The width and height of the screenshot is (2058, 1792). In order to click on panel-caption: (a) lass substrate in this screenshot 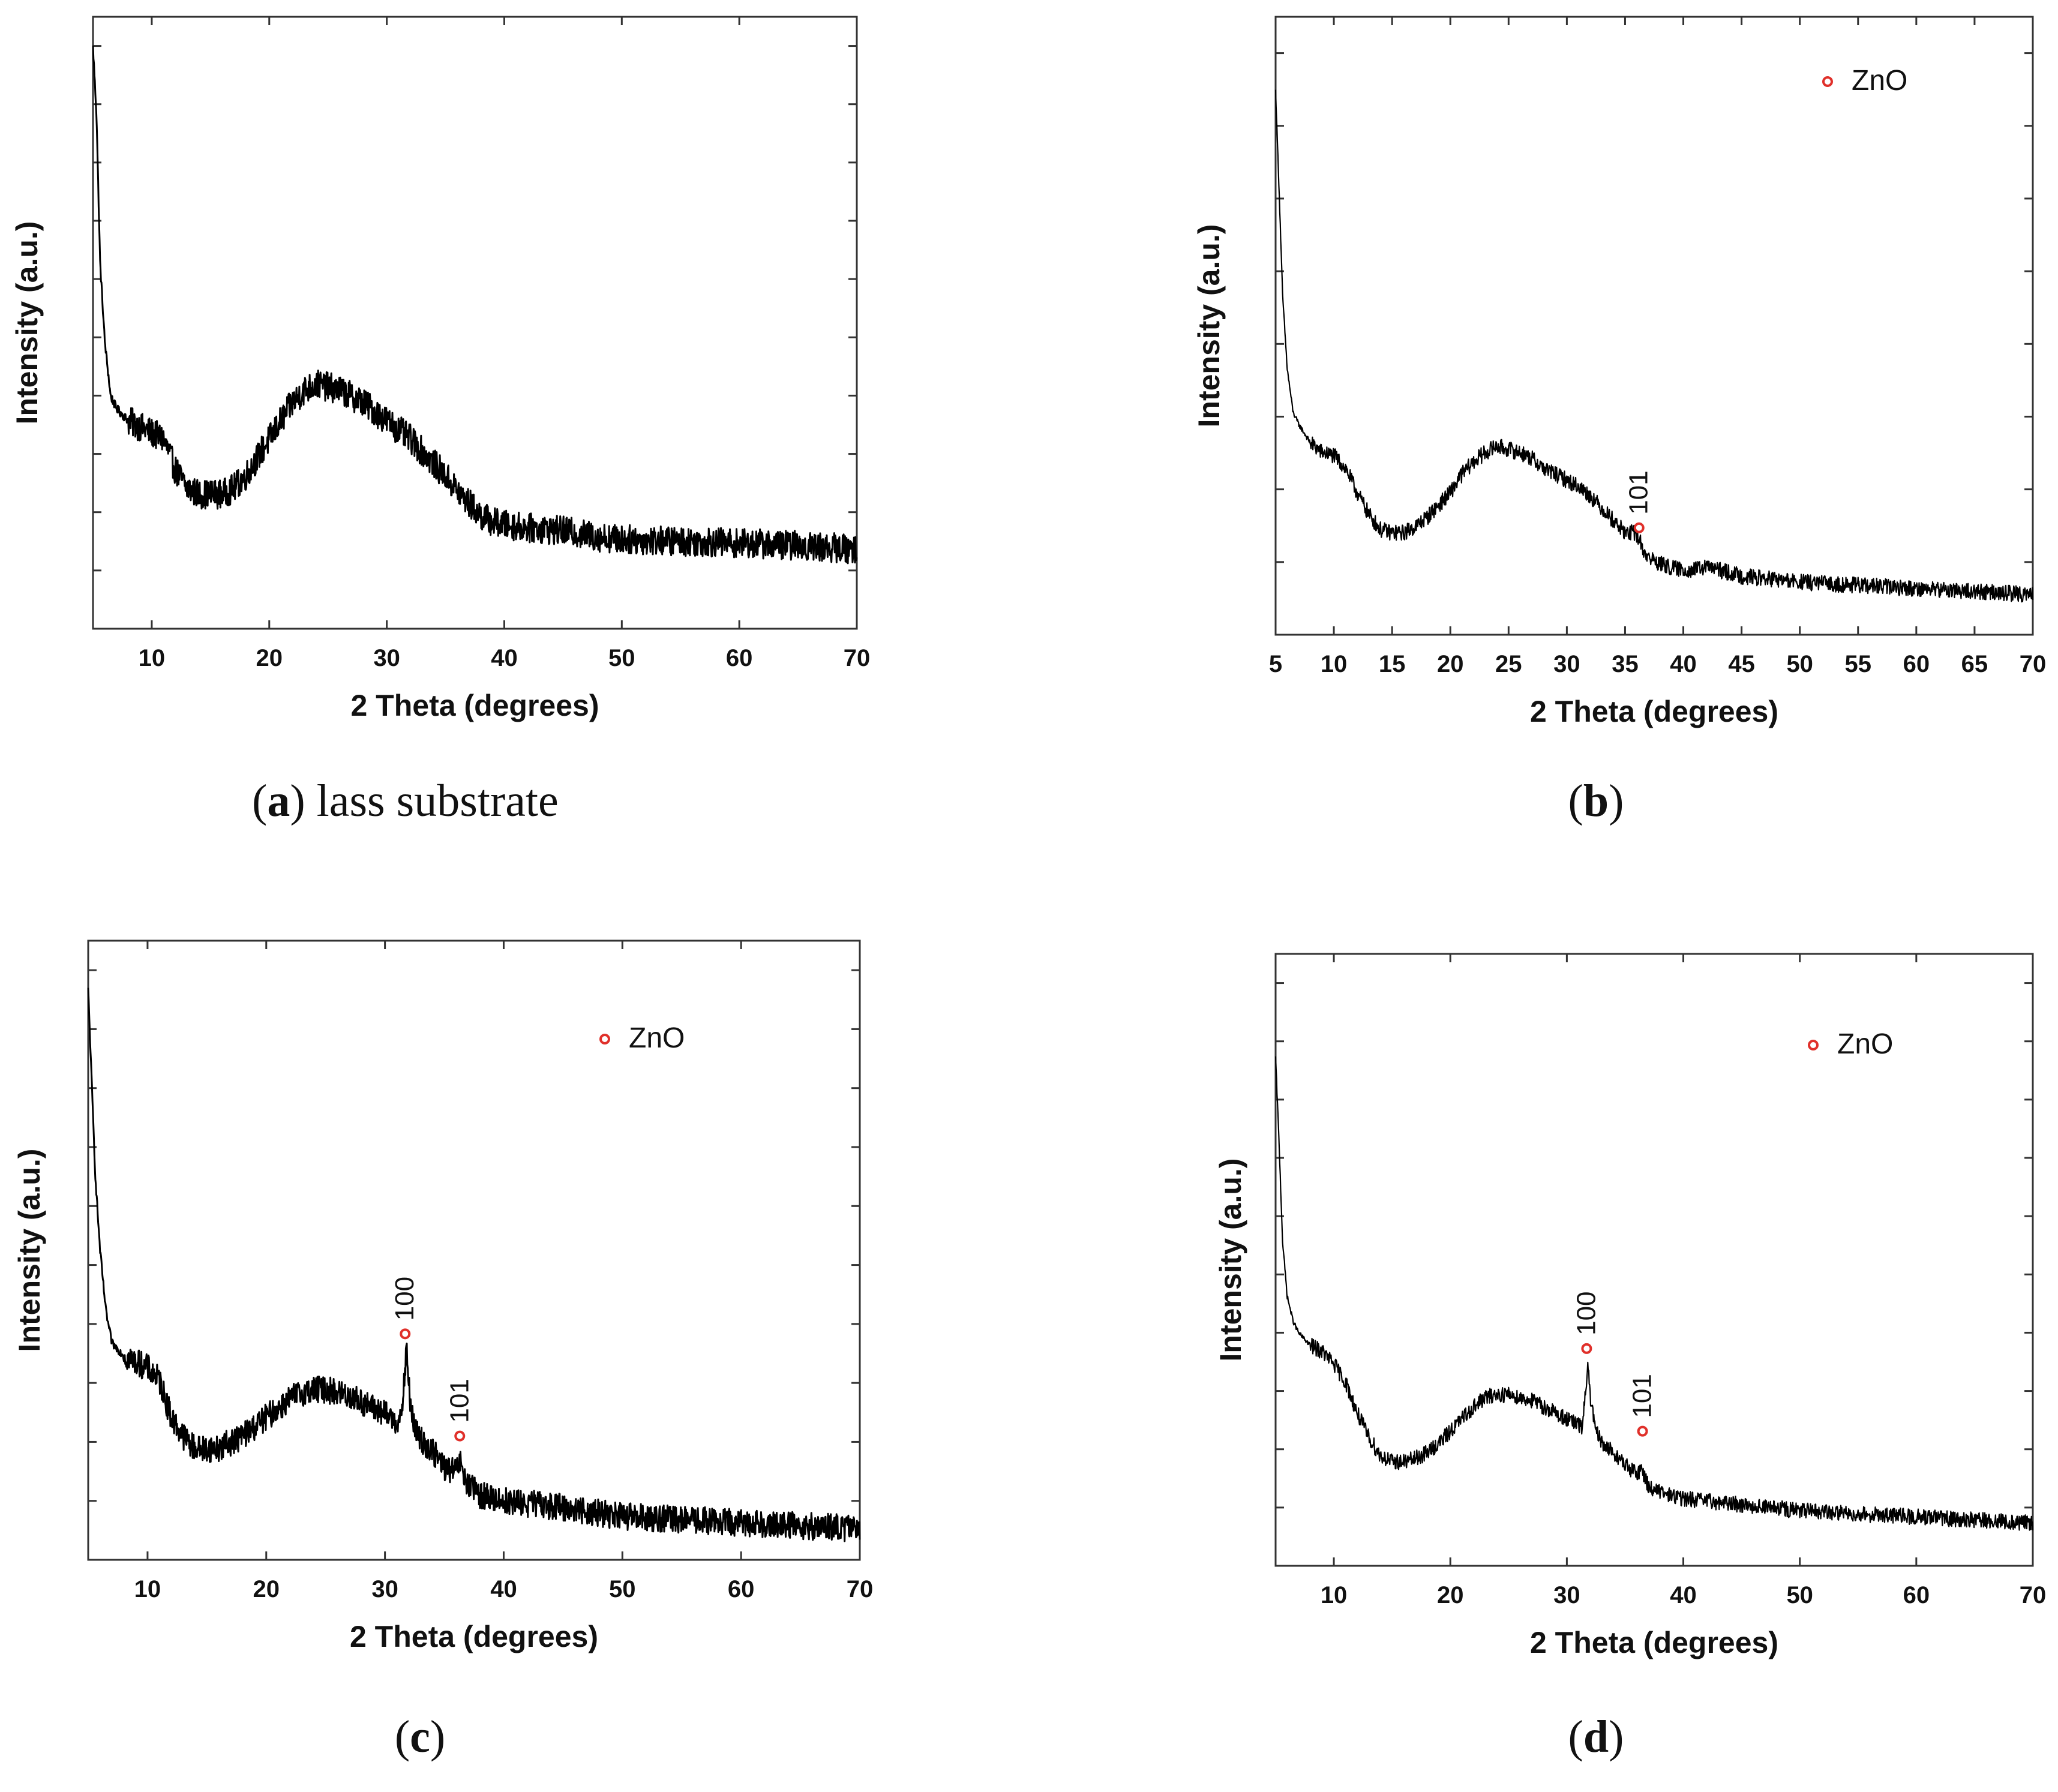, I will do `click(405, 801)`.